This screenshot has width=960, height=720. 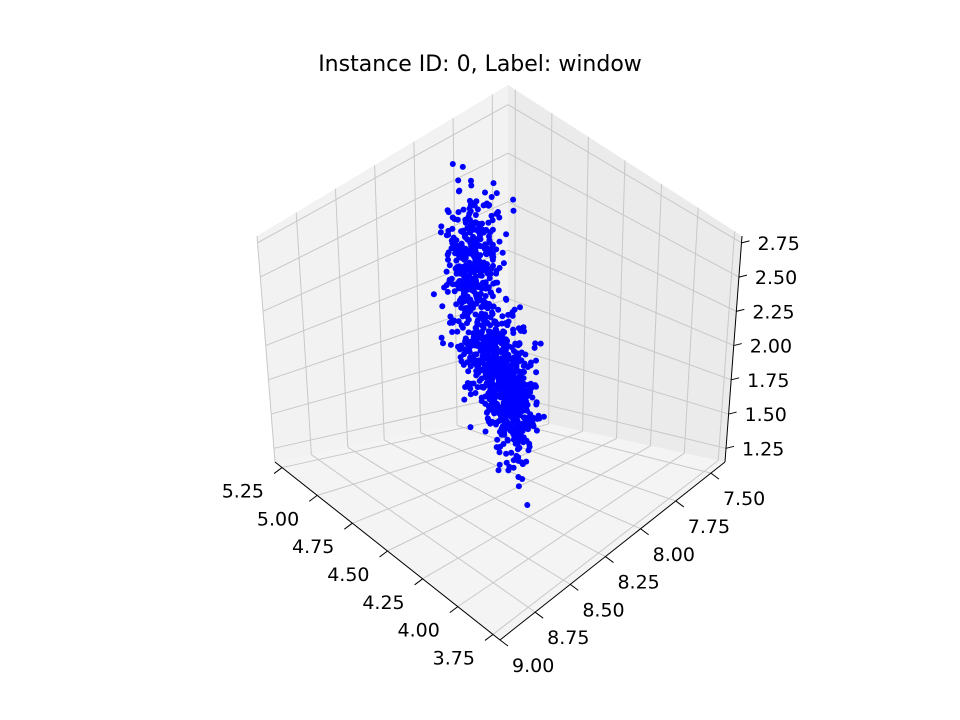 What do you see at coordinates (771, 347) in the screenshot?
I see `z-tick-label: 2.00` at bounding box center [771, 347].